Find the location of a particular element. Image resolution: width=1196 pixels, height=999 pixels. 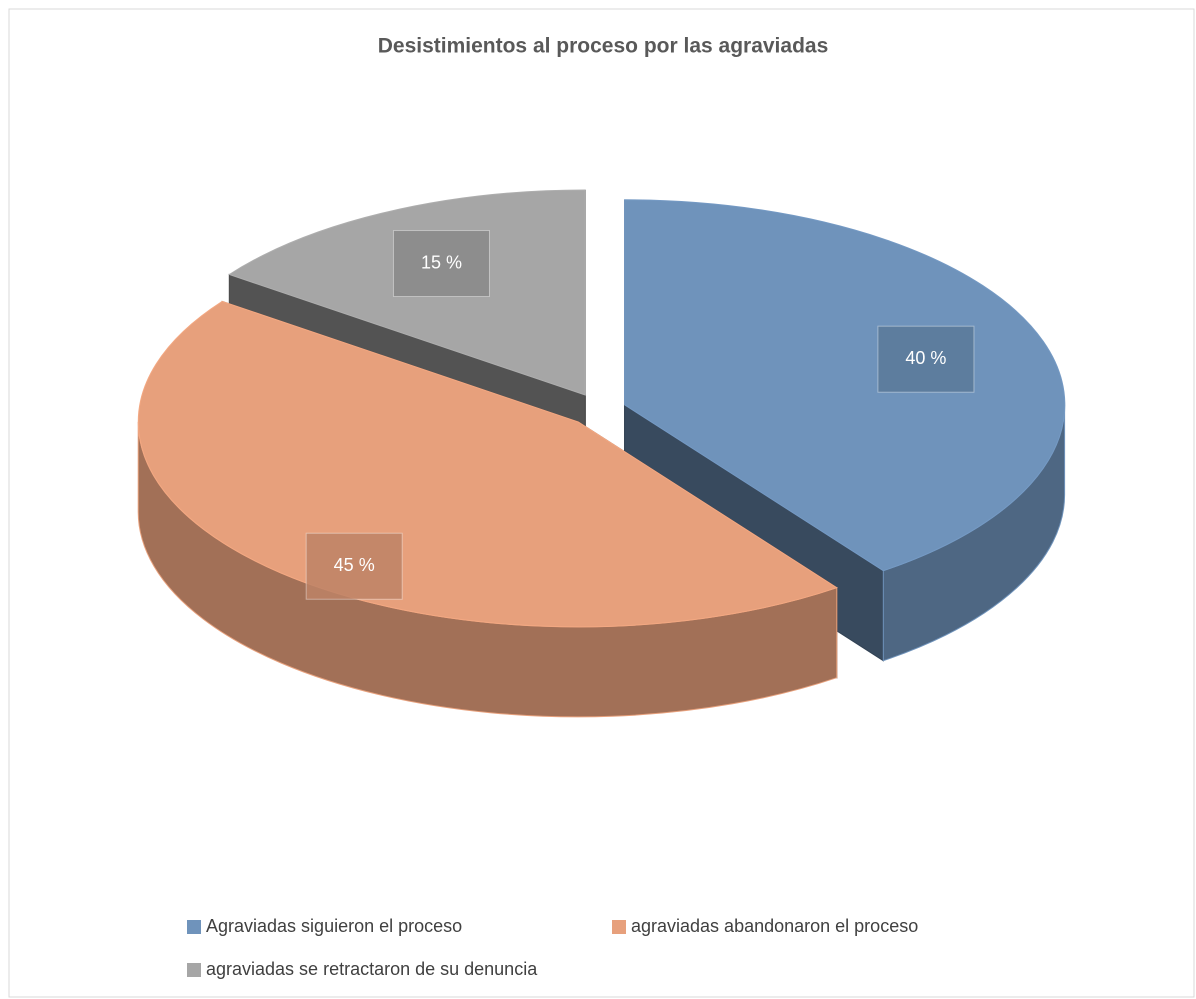

data-label: 40 % is located at coordinates (925, 358).